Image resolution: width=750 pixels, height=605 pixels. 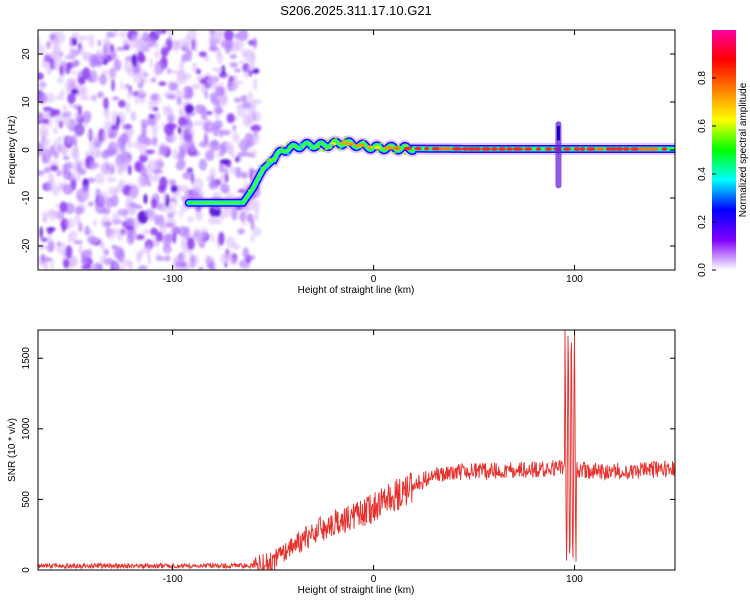 What do you see at coordinates (356, 10) in the screenshot?
I see `chart-title: S206.2025.311.17.10.G21` at bounding box center [356, 10].